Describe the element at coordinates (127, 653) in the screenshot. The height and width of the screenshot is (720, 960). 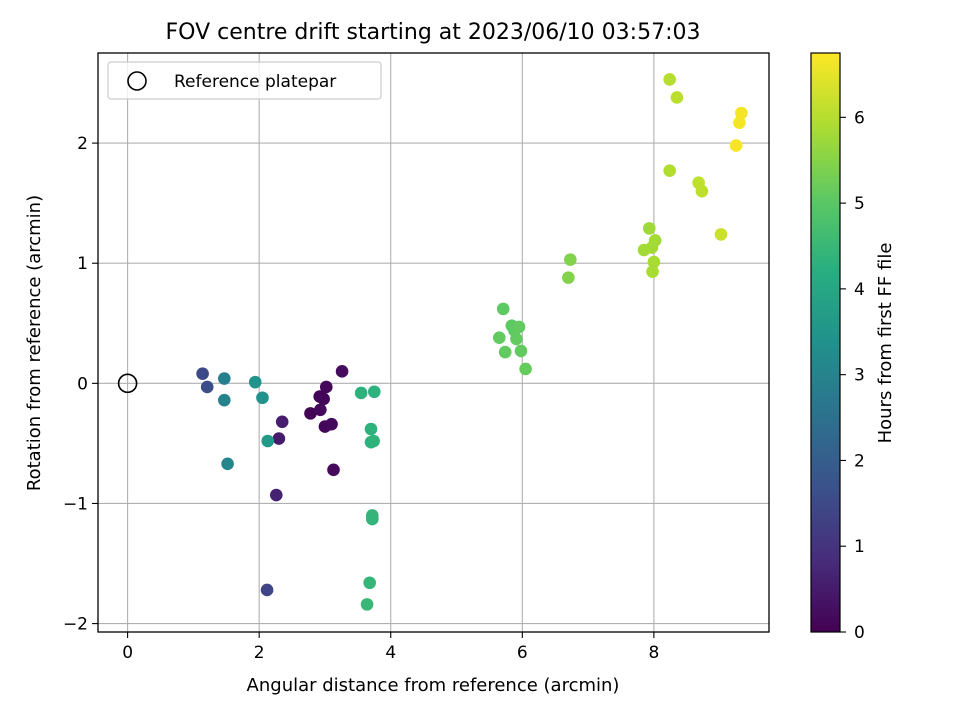
I see `x-tick-label: 0` at that location.